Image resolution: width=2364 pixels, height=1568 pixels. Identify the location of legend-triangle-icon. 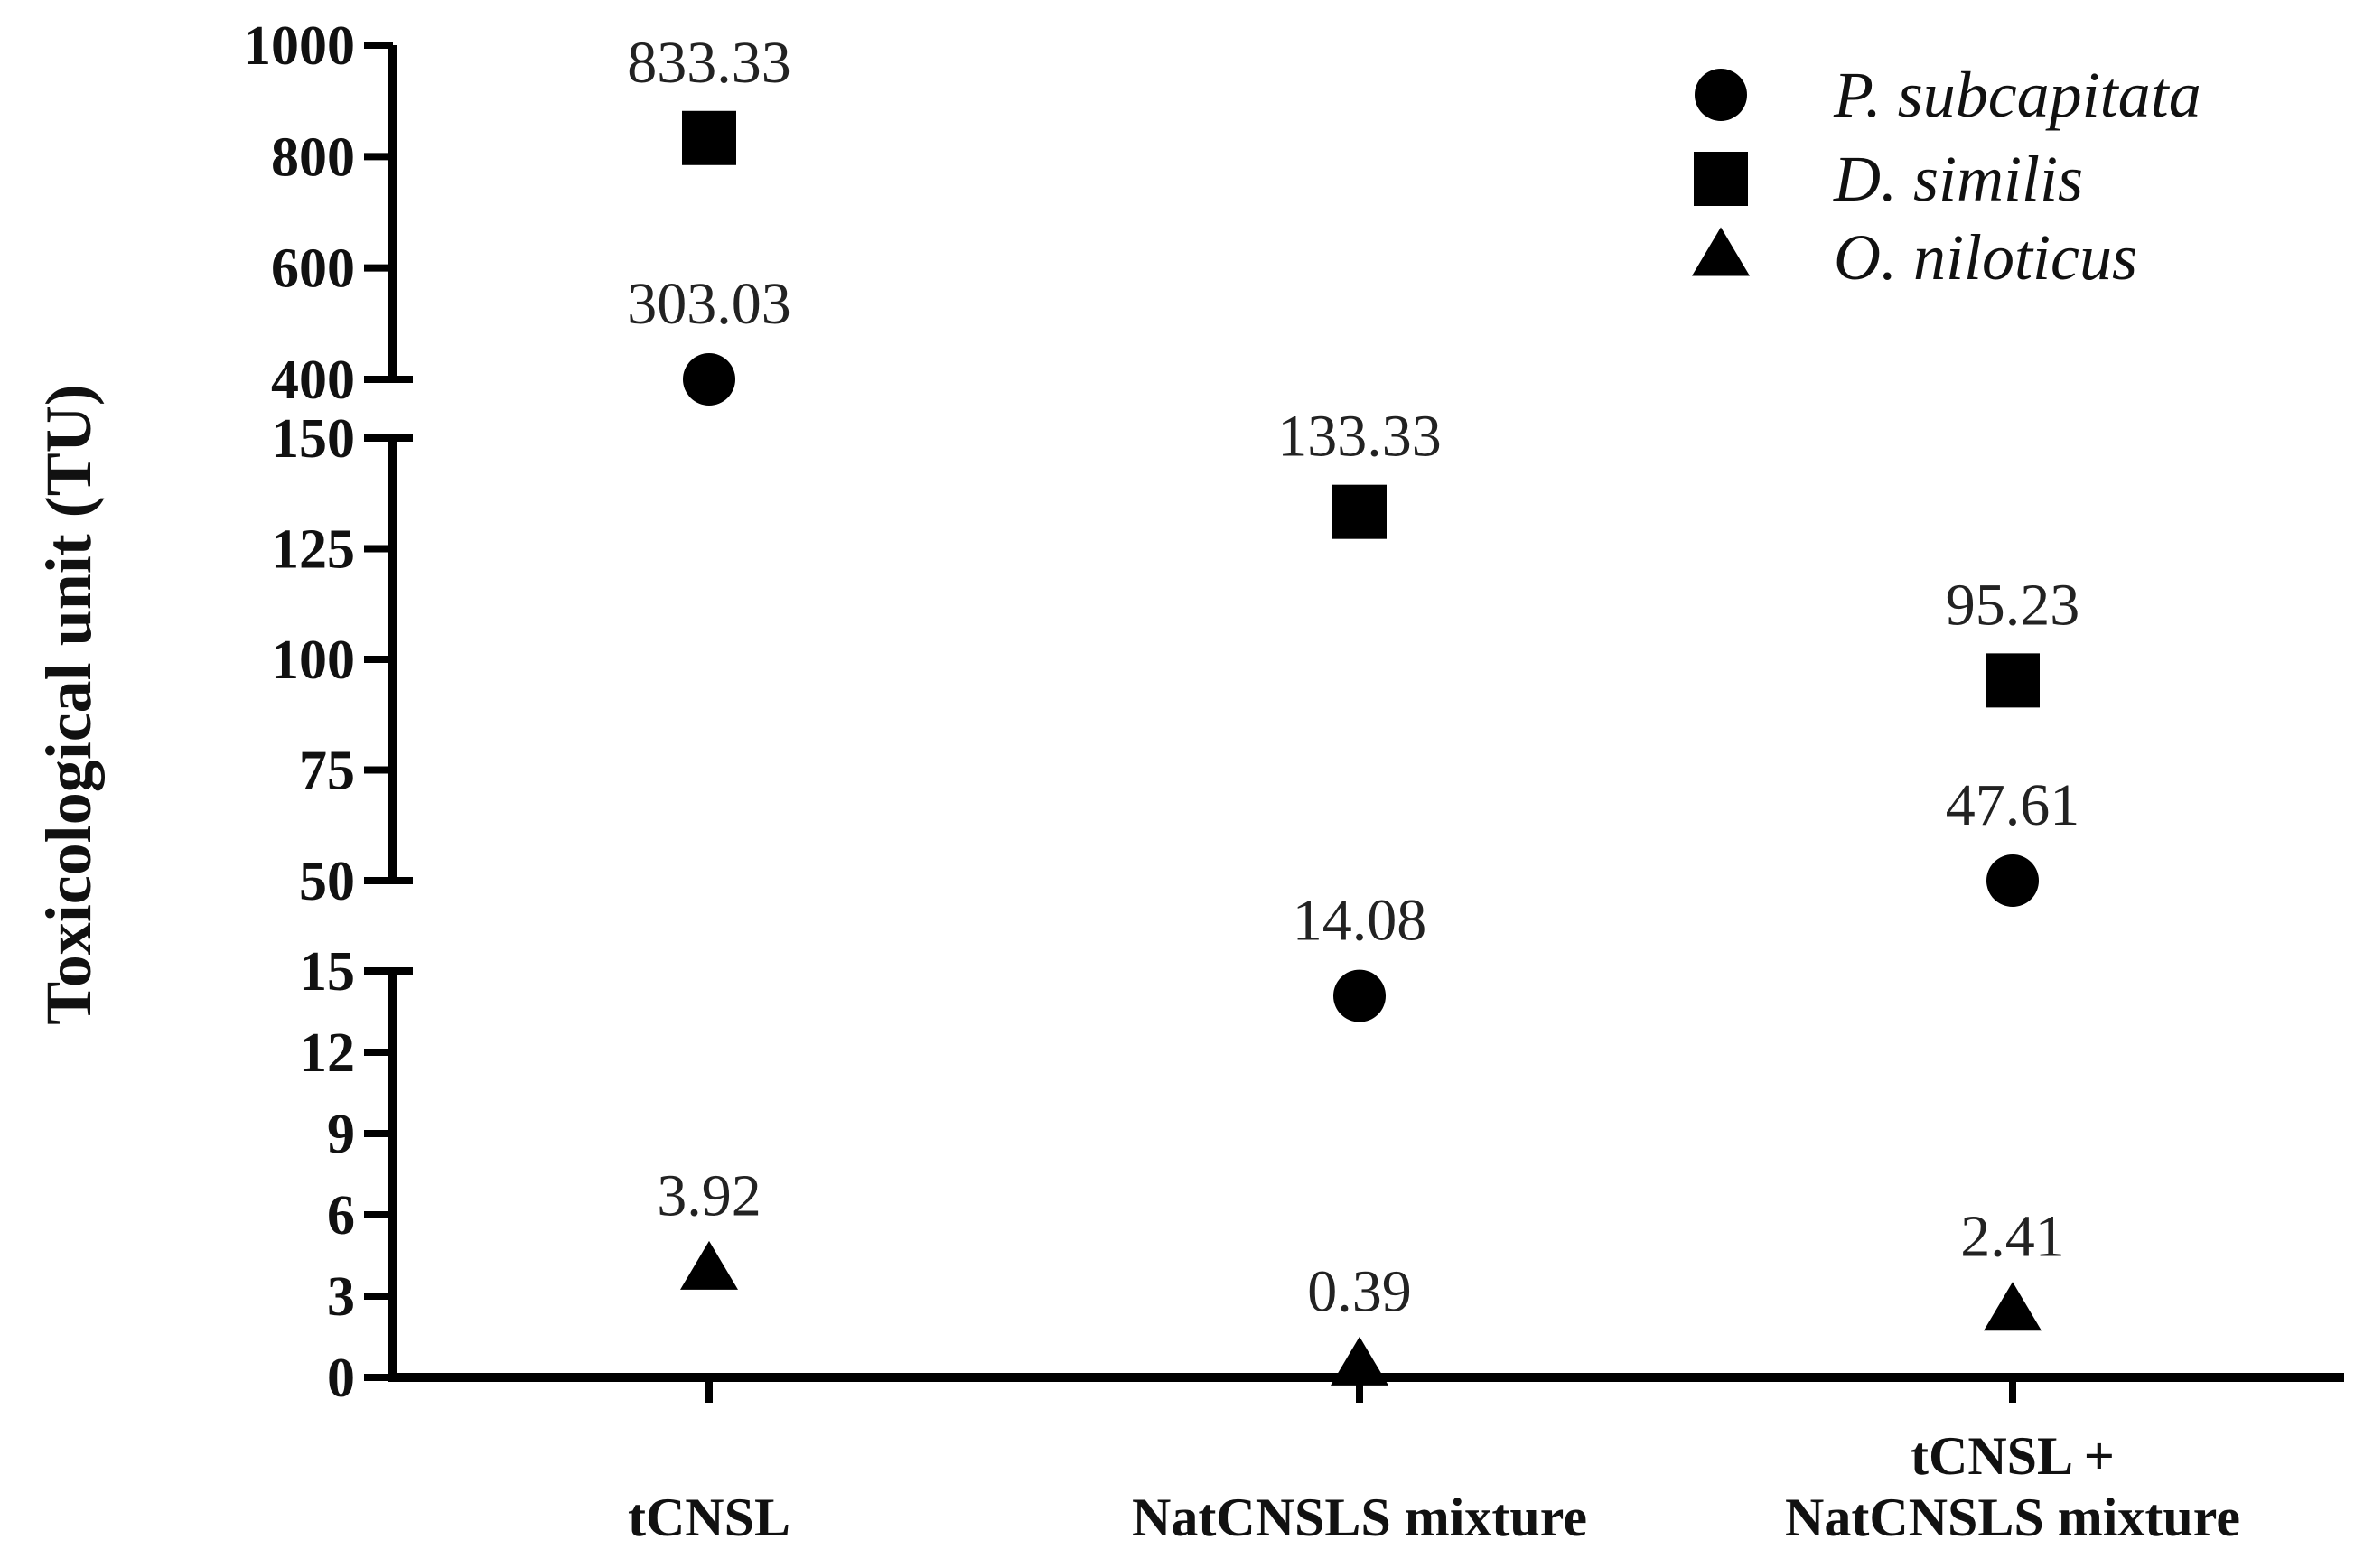
(1721, 252).